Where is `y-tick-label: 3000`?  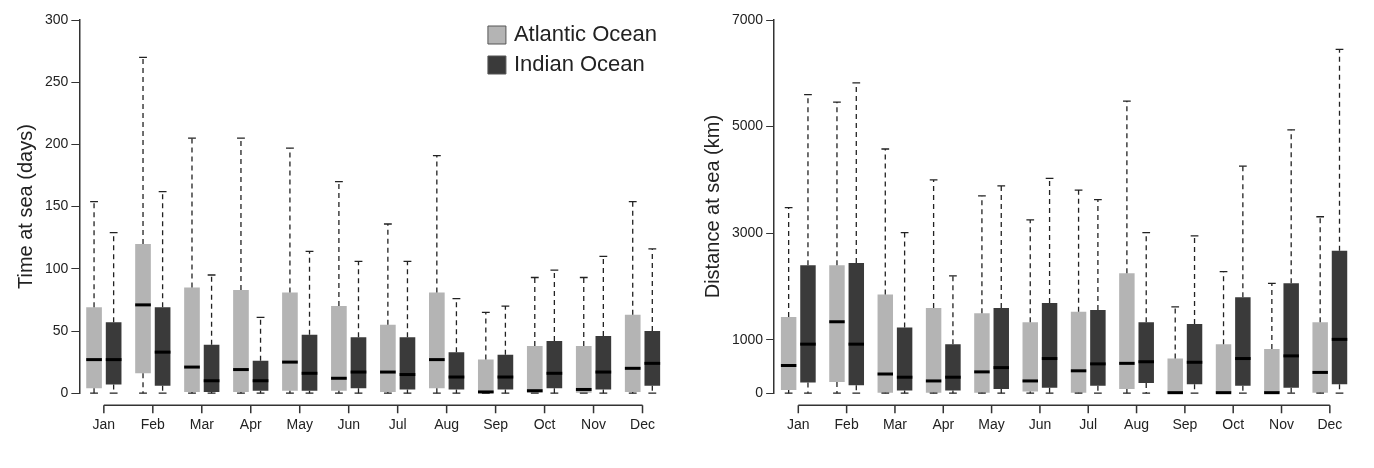
y-tick-label: 3000 is located at coordinates (747, 232).